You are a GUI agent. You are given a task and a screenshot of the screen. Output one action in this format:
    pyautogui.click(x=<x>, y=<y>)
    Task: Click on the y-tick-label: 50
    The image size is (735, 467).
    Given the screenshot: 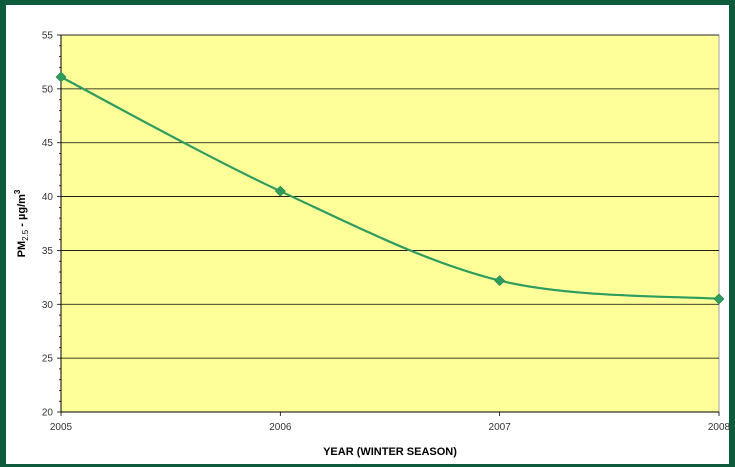 What is the action you would take?
    pyautogui.click(x=48, y=89)
    